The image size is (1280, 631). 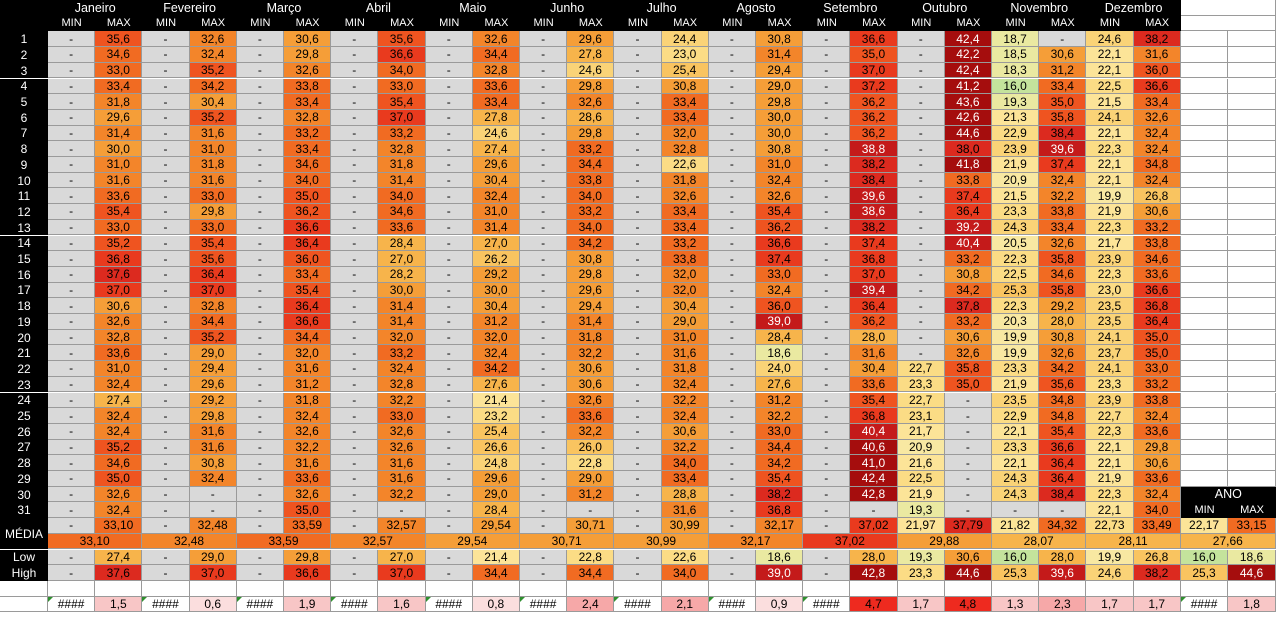 I want to click on media-cell: -, so click(x=355, y=526).